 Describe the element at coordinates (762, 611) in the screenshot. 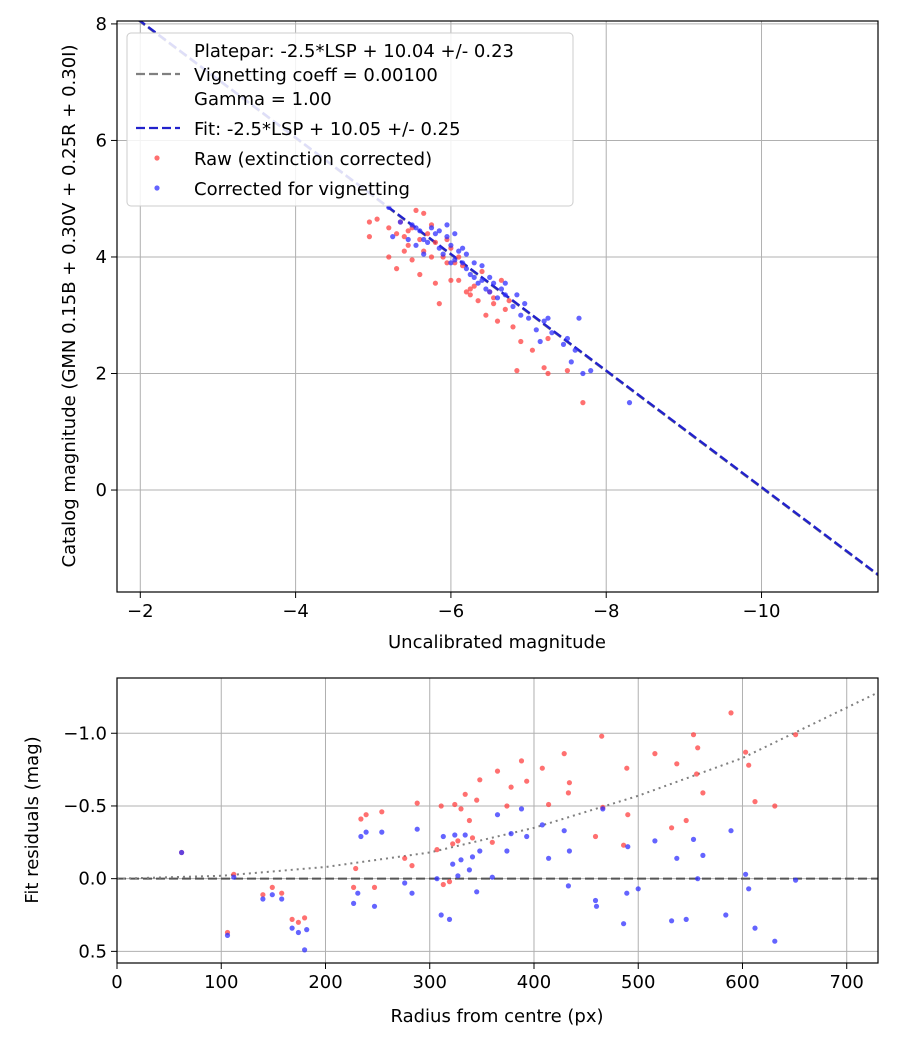

I see `top-x-tick-label: −10` at that location.